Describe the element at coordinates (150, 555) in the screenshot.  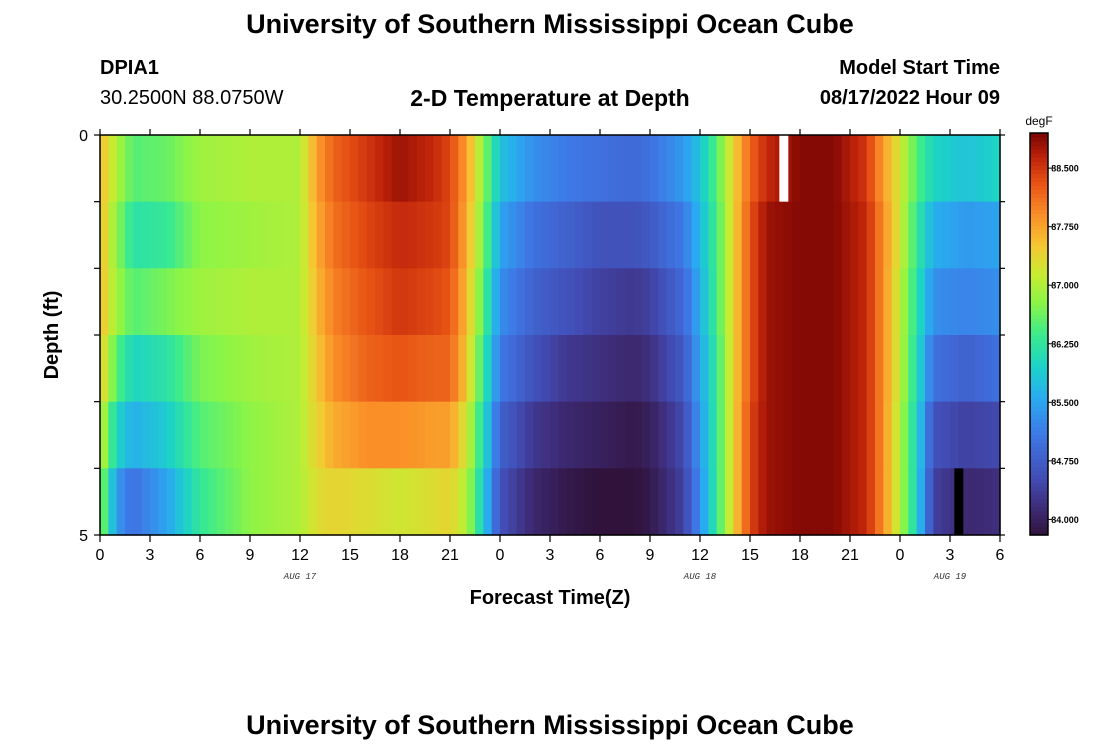
I see `x-tick-label: 3` at that location.